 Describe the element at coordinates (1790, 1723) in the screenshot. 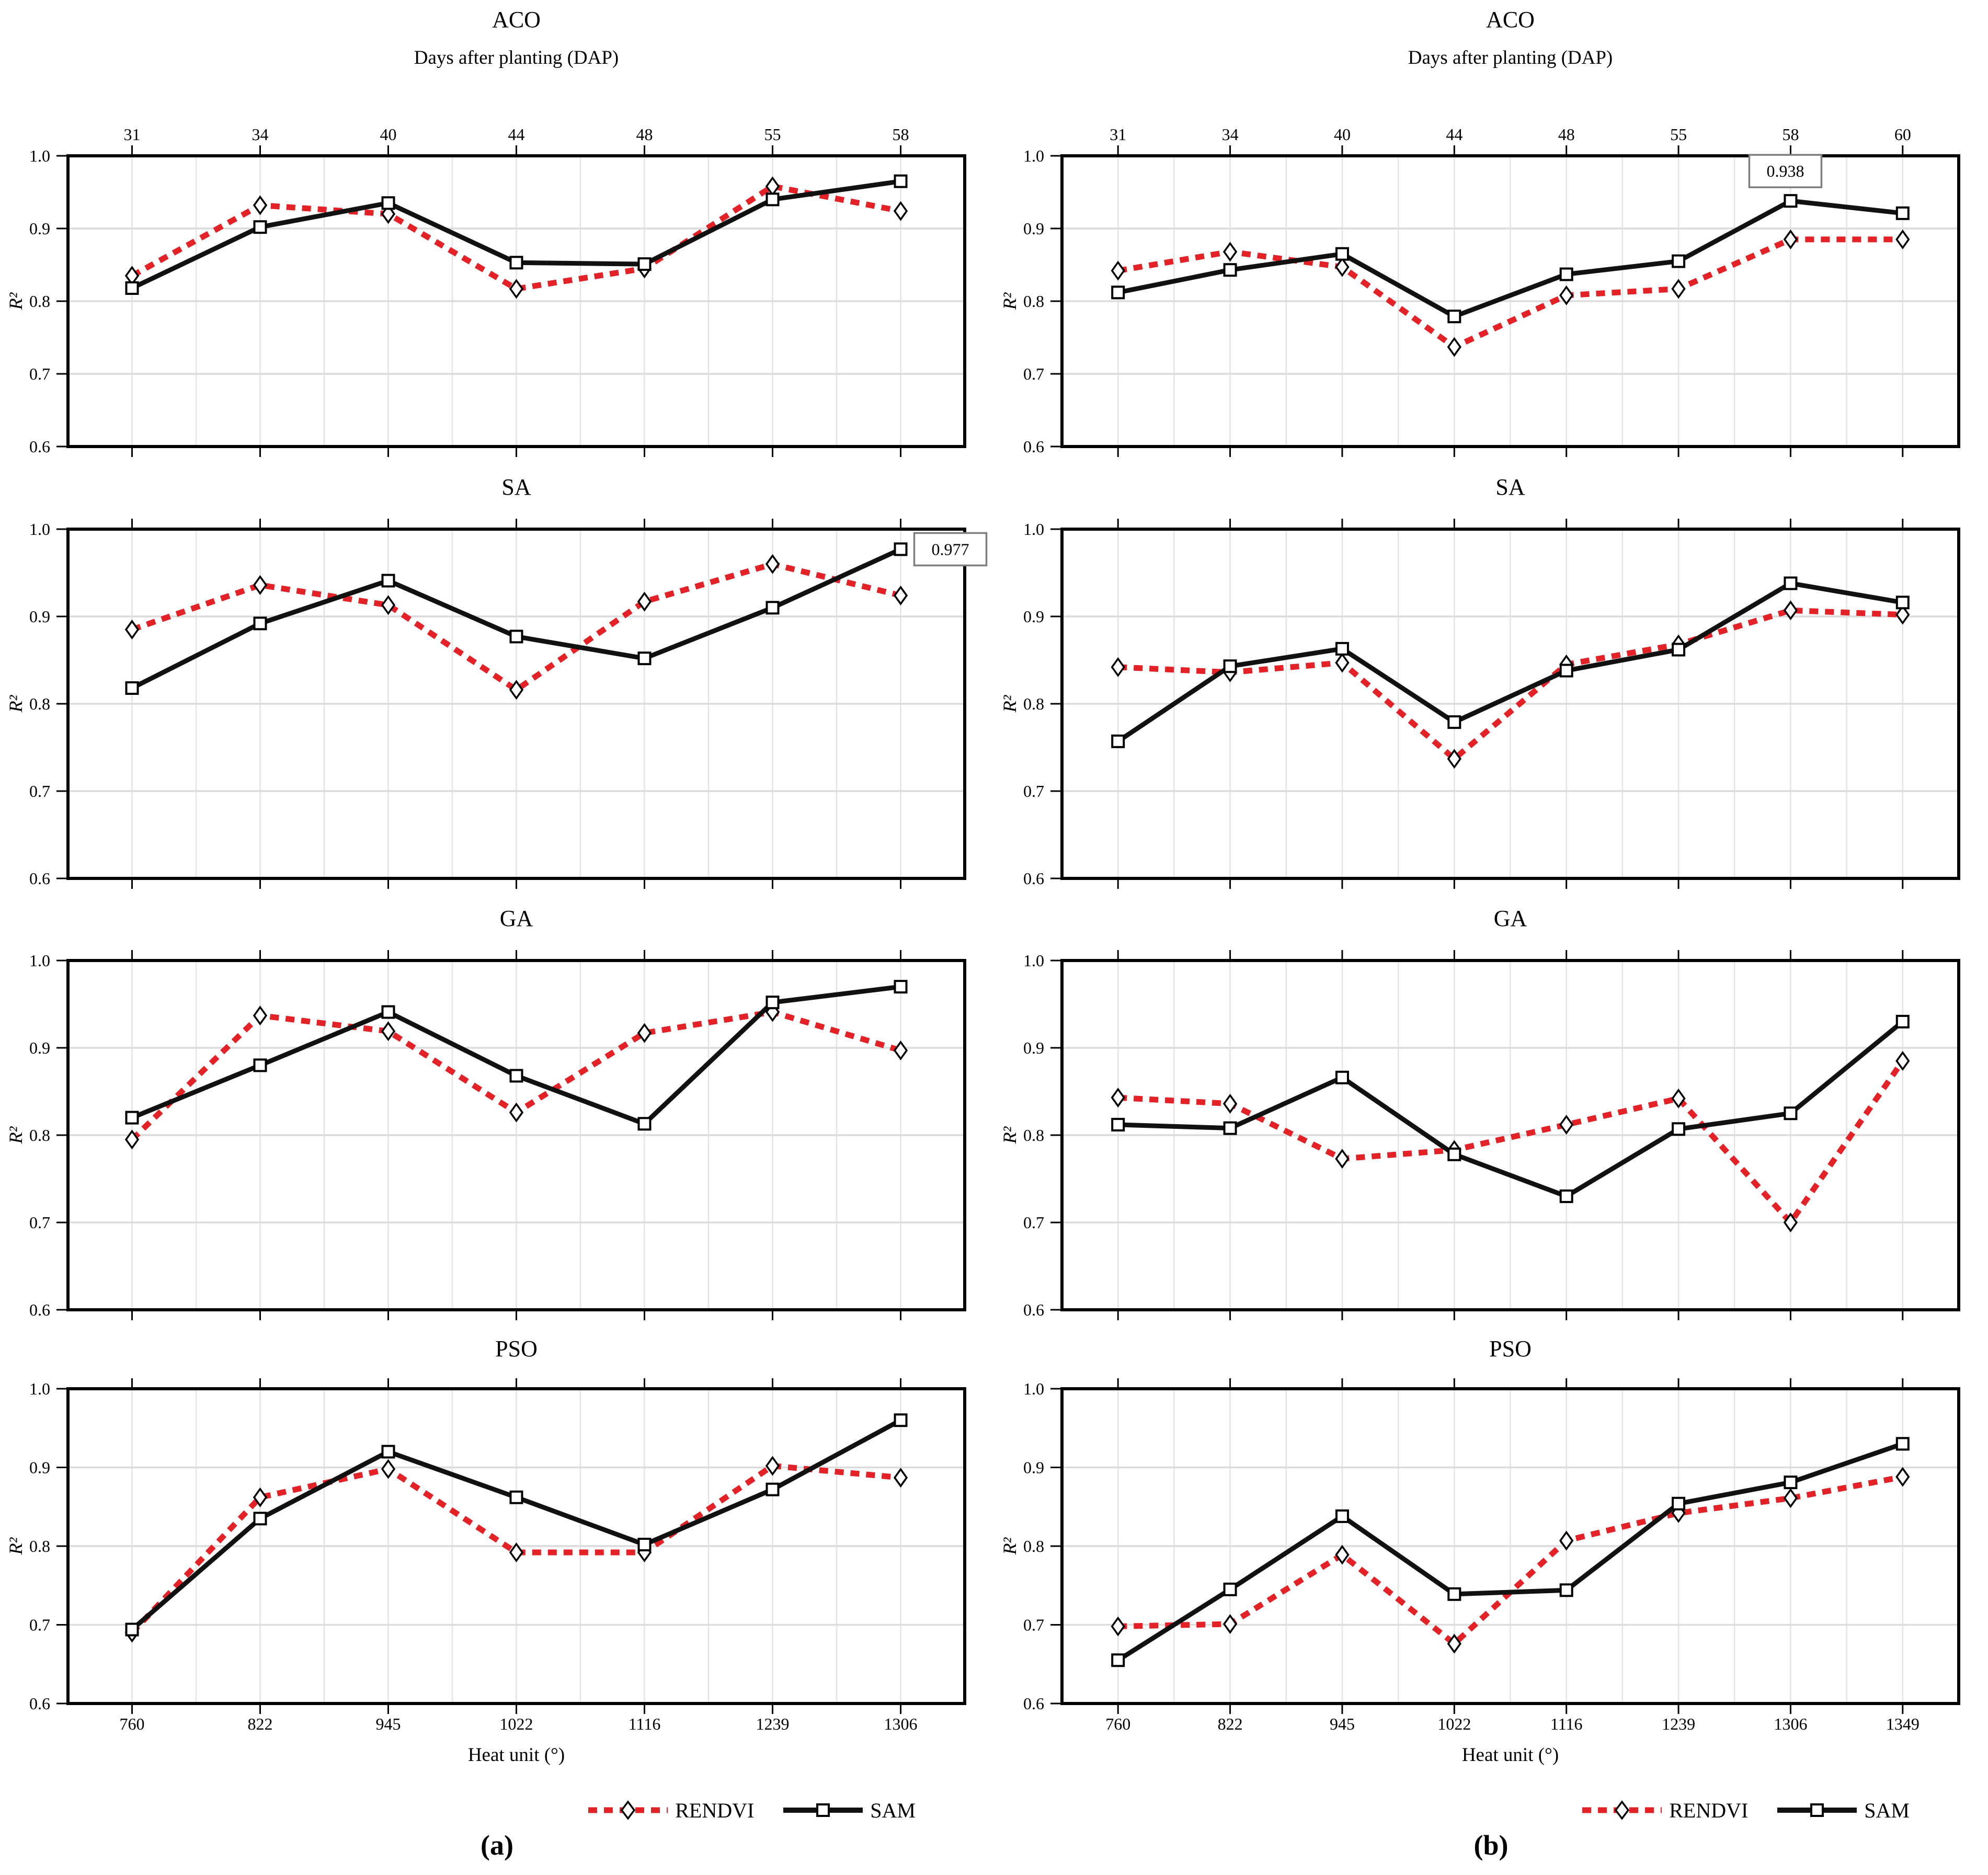

I see `svg-text: 1306` at that location.